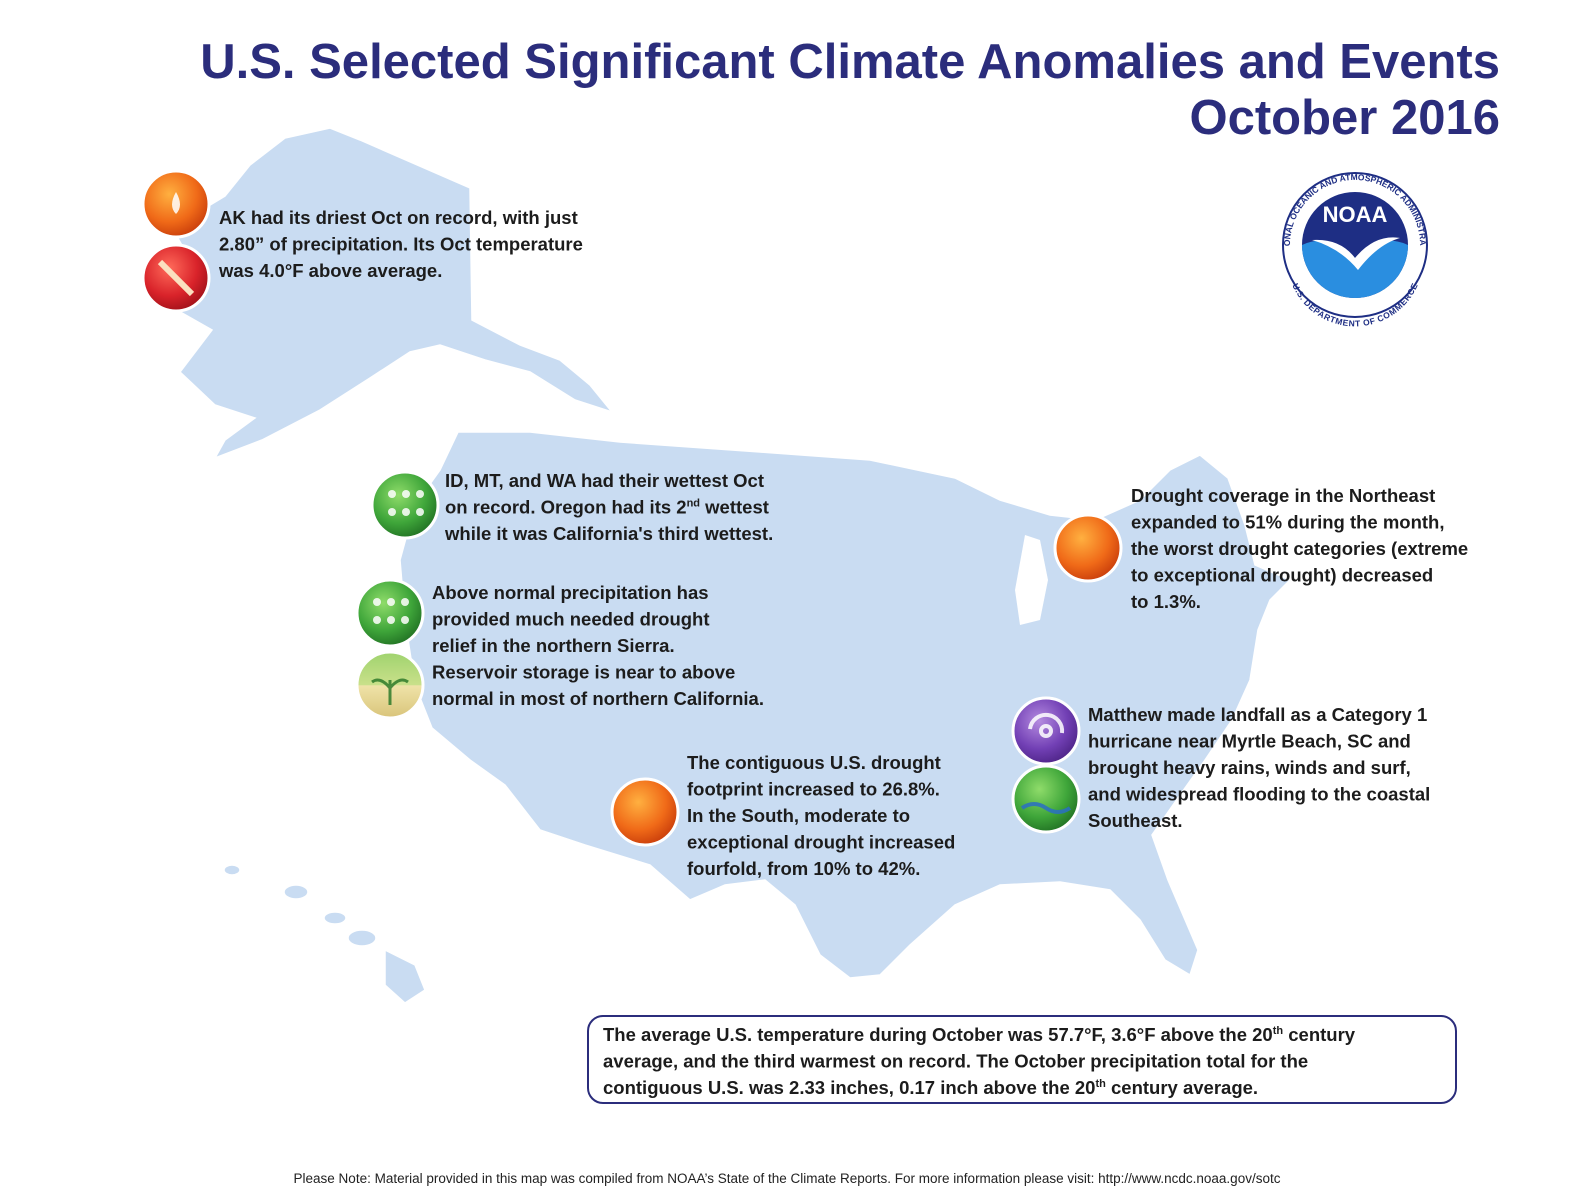  What do you see at coordinates (1046, 725) in the screenshot?
I see `hurricane-symbol` at bounding box center [1046, 725].